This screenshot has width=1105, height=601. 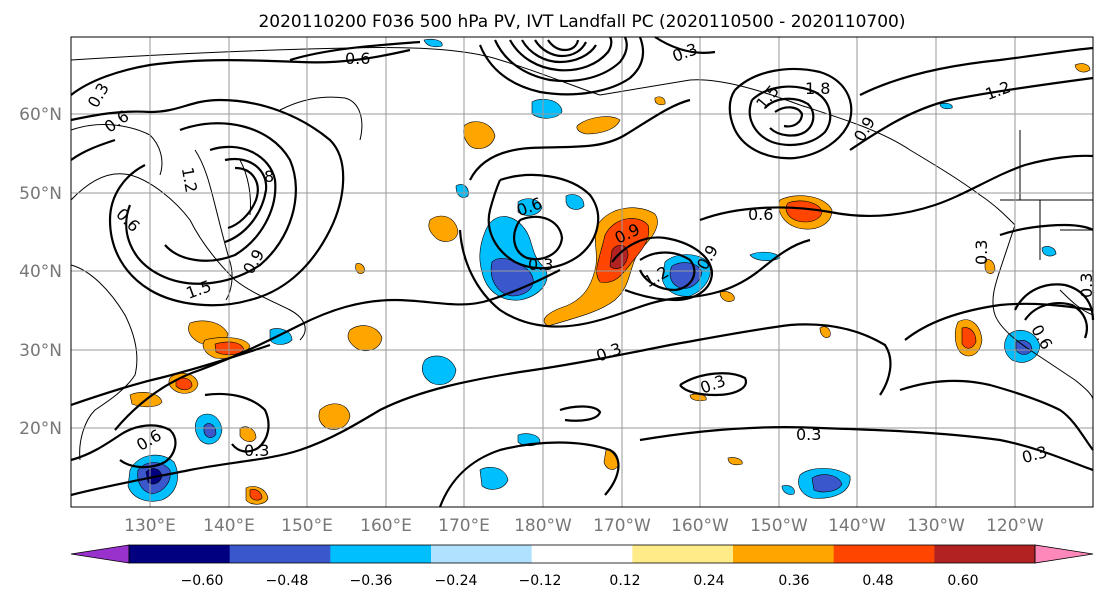 What do you see at coordinates (936, 526) in the screenshot?
I see `lon-label: 130°W` at bounding box center [936, 526].